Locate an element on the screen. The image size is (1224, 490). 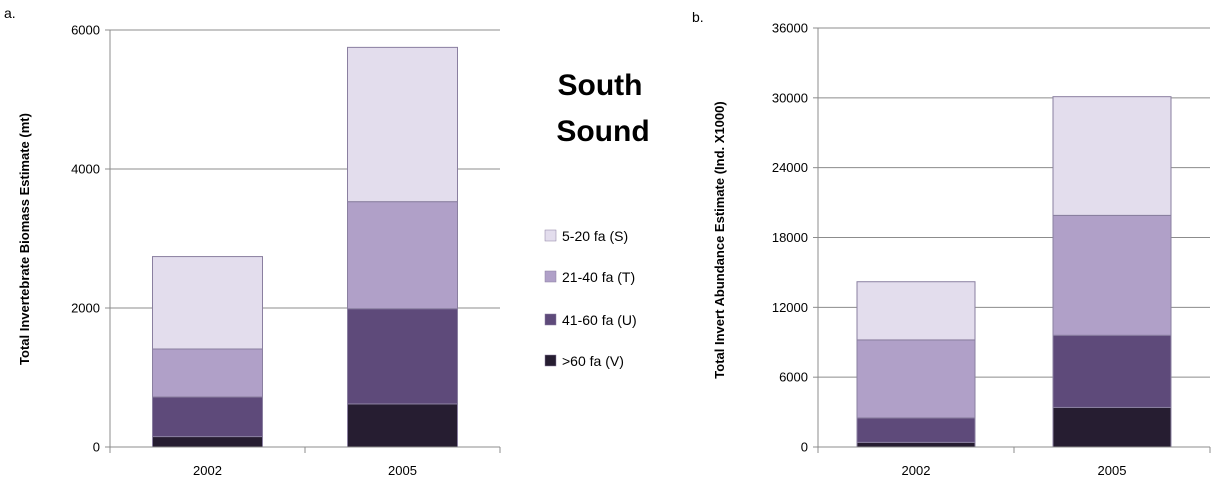
y-tick-label: 18000 is located at coordinates (790, 237).